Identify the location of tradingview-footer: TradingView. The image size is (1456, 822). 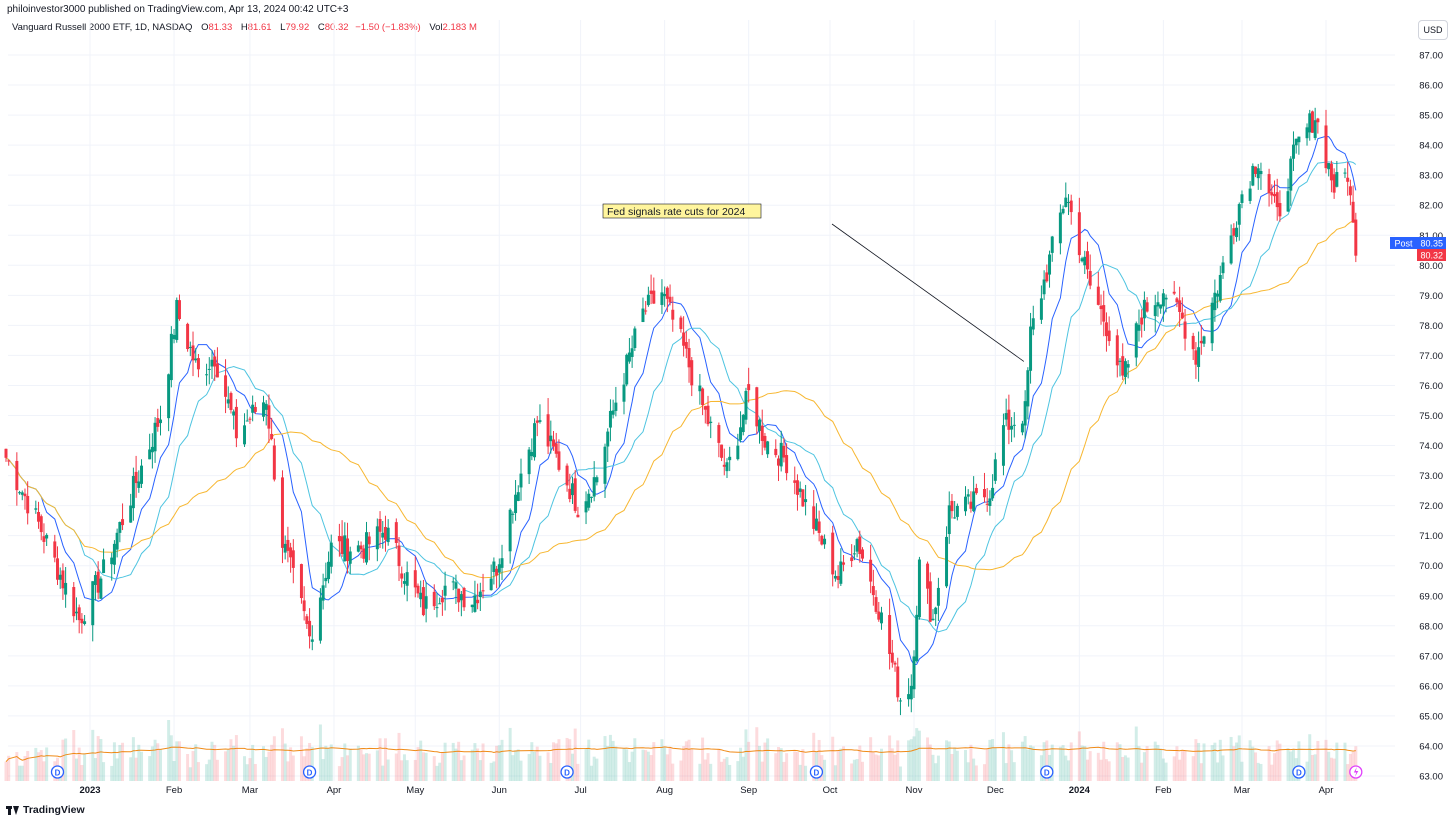
(45, 810).